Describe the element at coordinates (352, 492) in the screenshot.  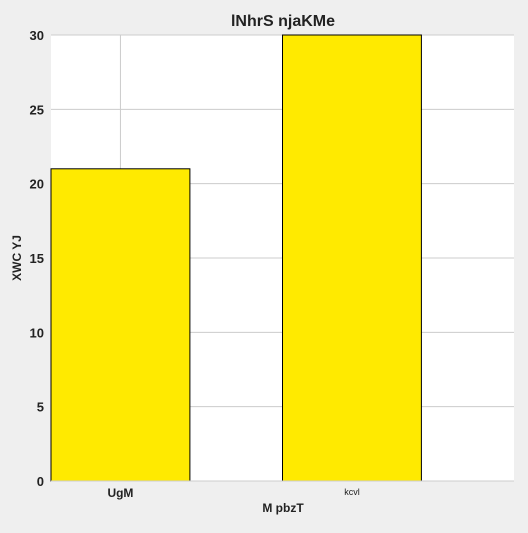
I see `x-tick-label: kcvl` at that location.